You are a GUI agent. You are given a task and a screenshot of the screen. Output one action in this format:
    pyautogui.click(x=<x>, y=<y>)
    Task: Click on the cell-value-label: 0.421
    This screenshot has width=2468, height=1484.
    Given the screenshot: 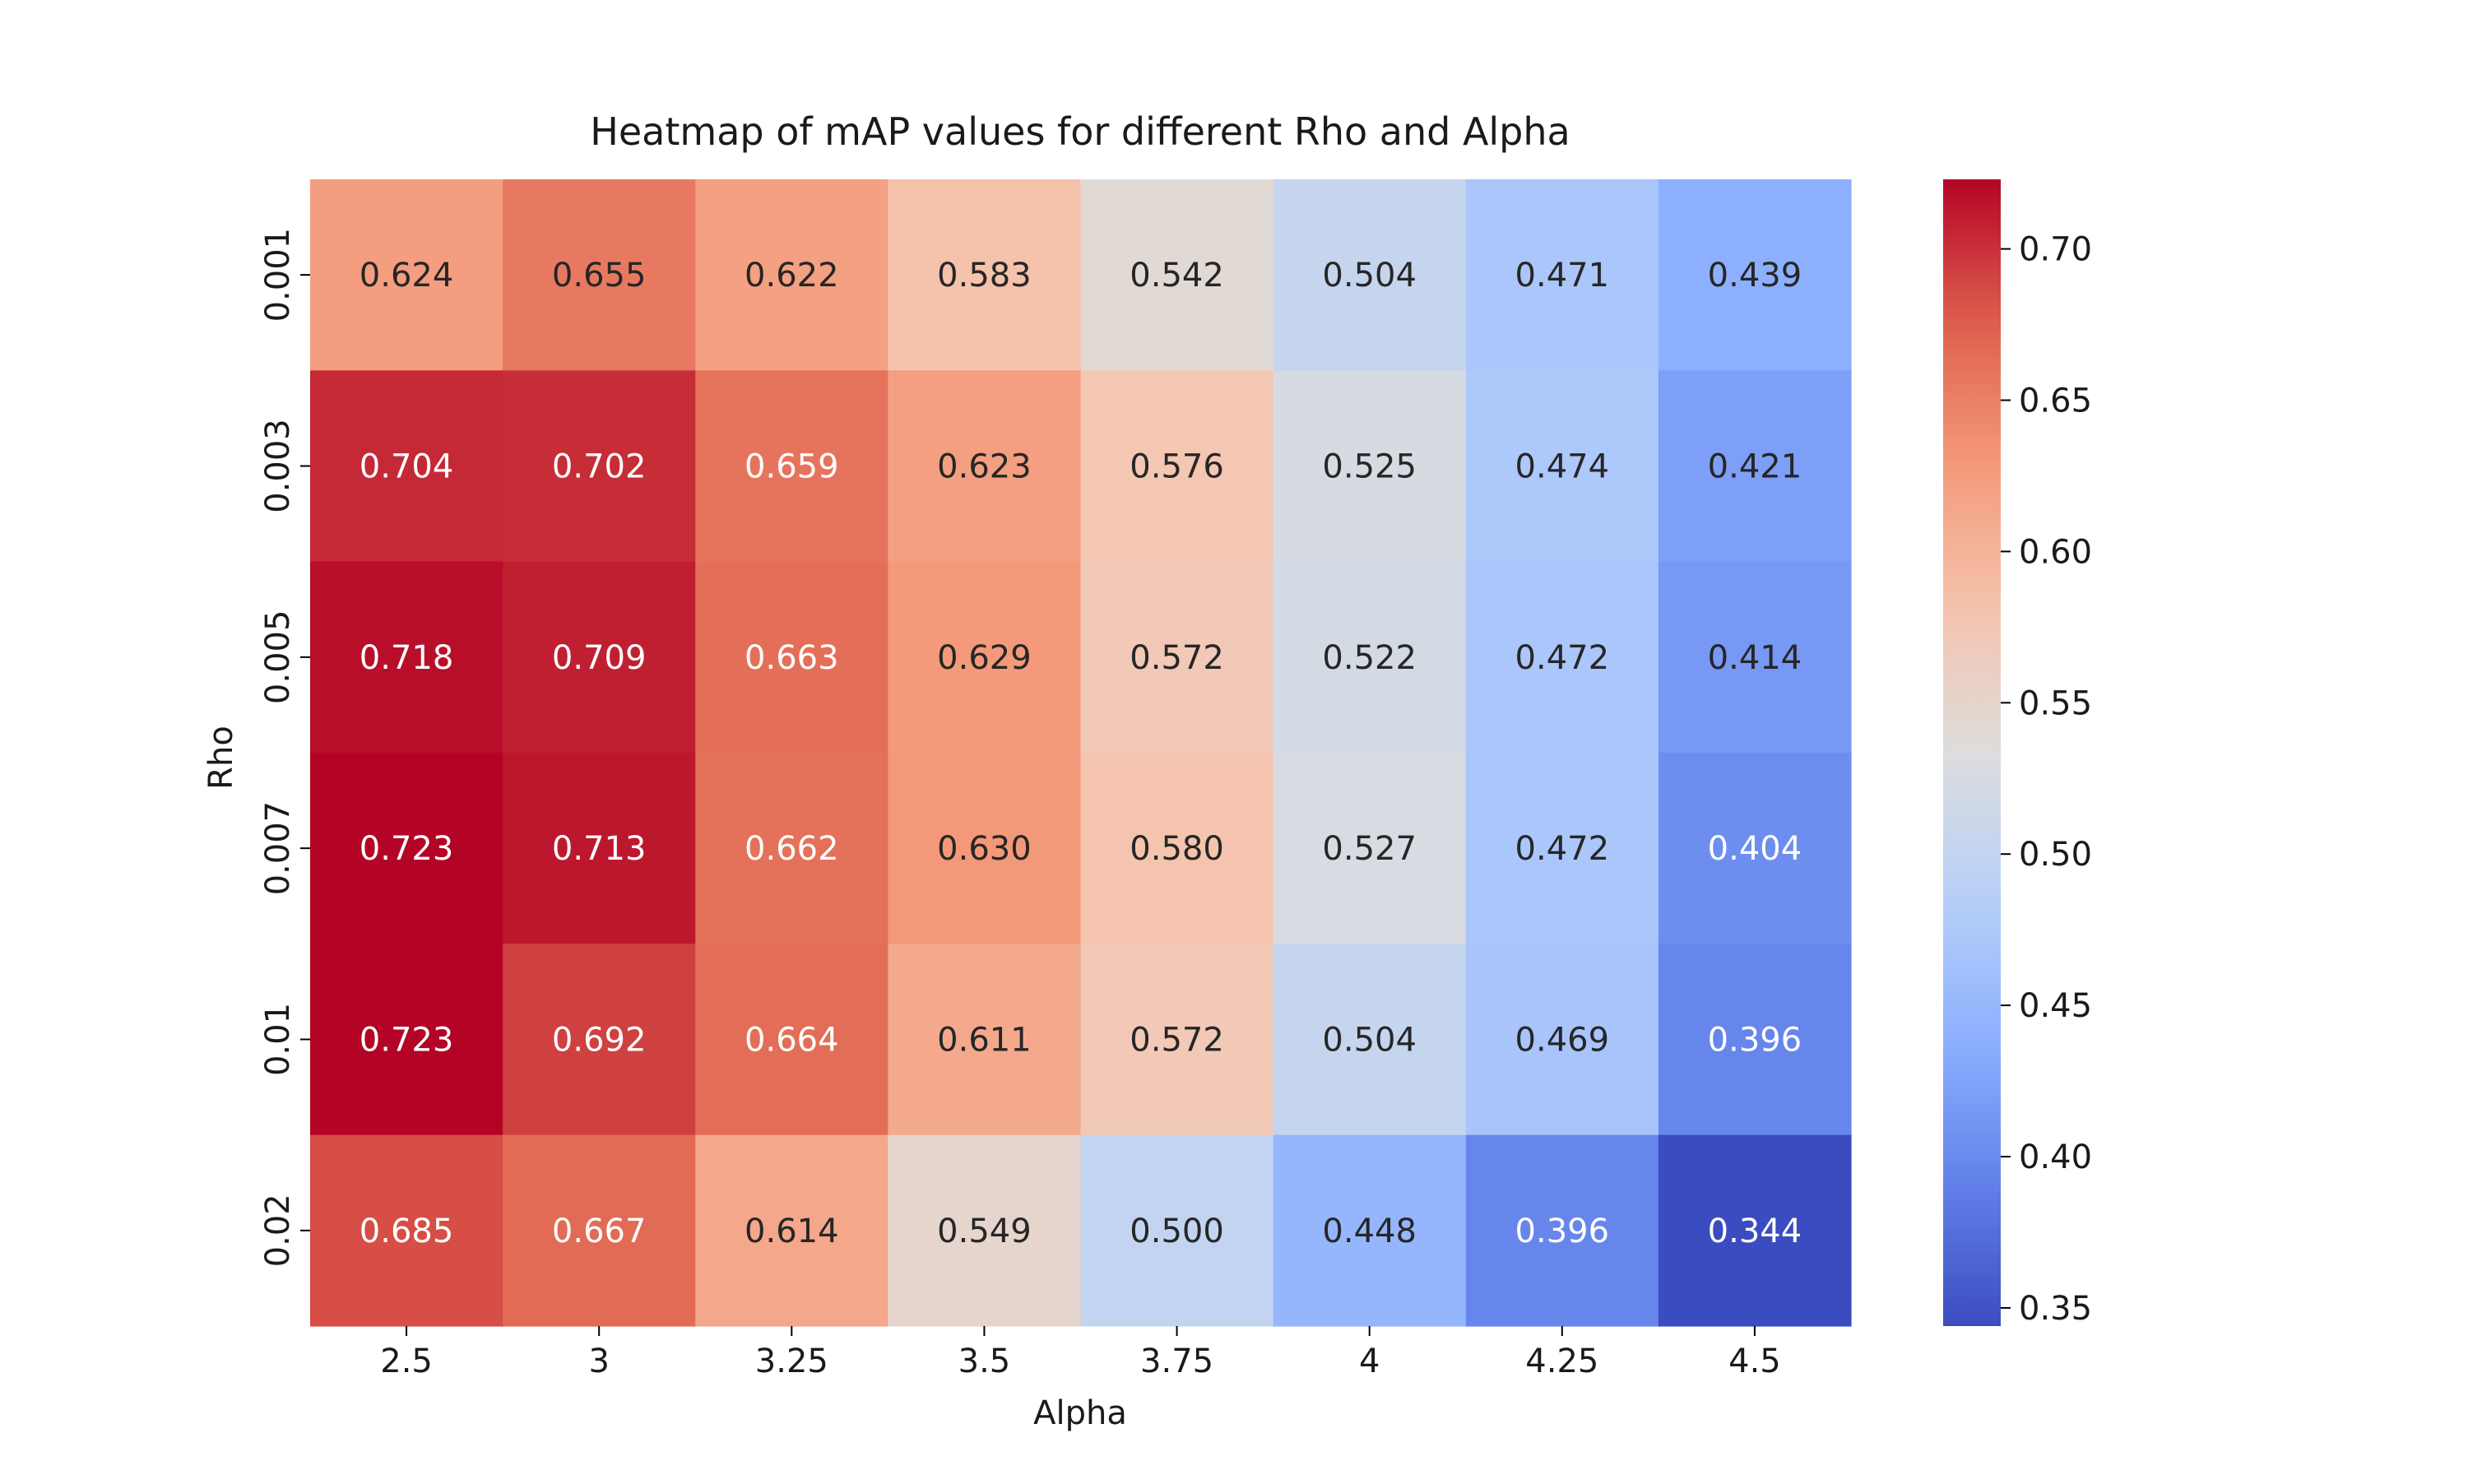 What is the action you would take?
    pyautogui.click(x=1755, y=467)
    